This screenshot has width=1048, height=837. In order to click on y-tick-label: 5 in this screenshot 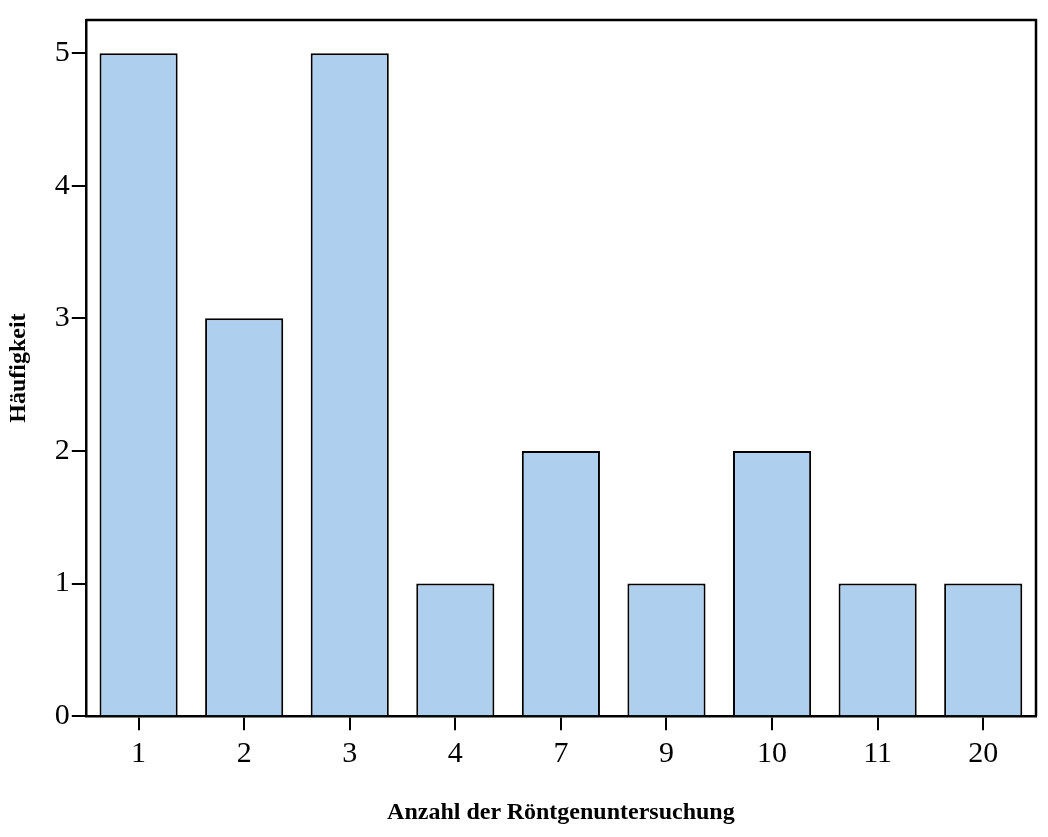, I will do `click(62, 51)`.